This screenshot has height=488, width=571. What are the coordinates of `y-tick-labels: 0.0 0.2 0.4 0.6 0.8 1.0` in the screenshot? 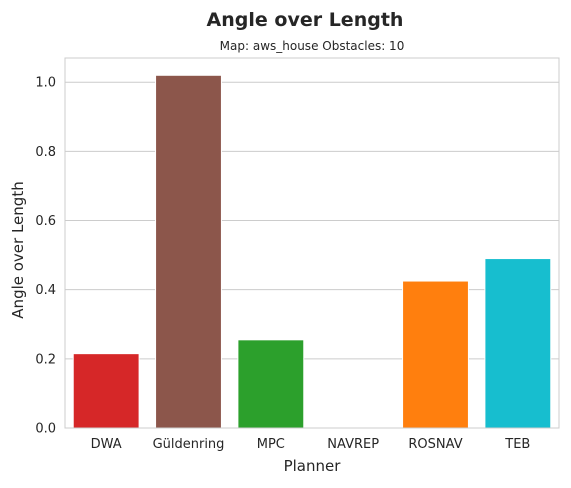 It's located at (45, 256).